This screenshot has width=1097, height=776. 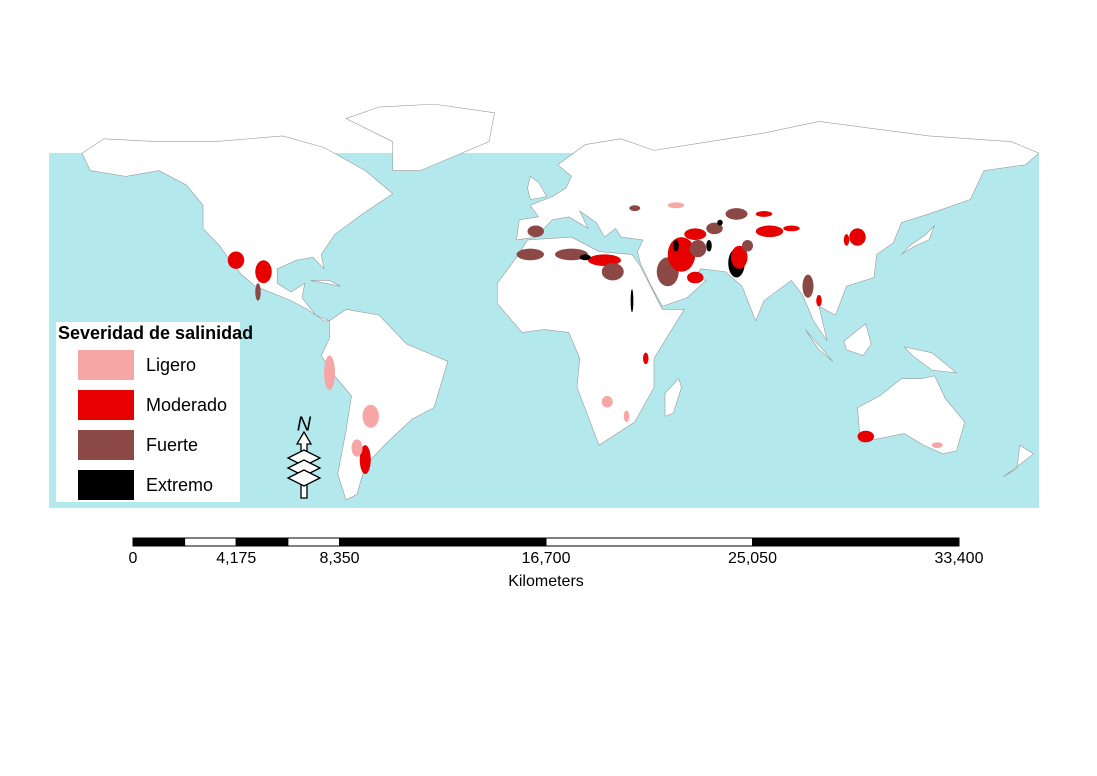 I want to click on scale-unit: Kilometers, so click(x=546, y=581).